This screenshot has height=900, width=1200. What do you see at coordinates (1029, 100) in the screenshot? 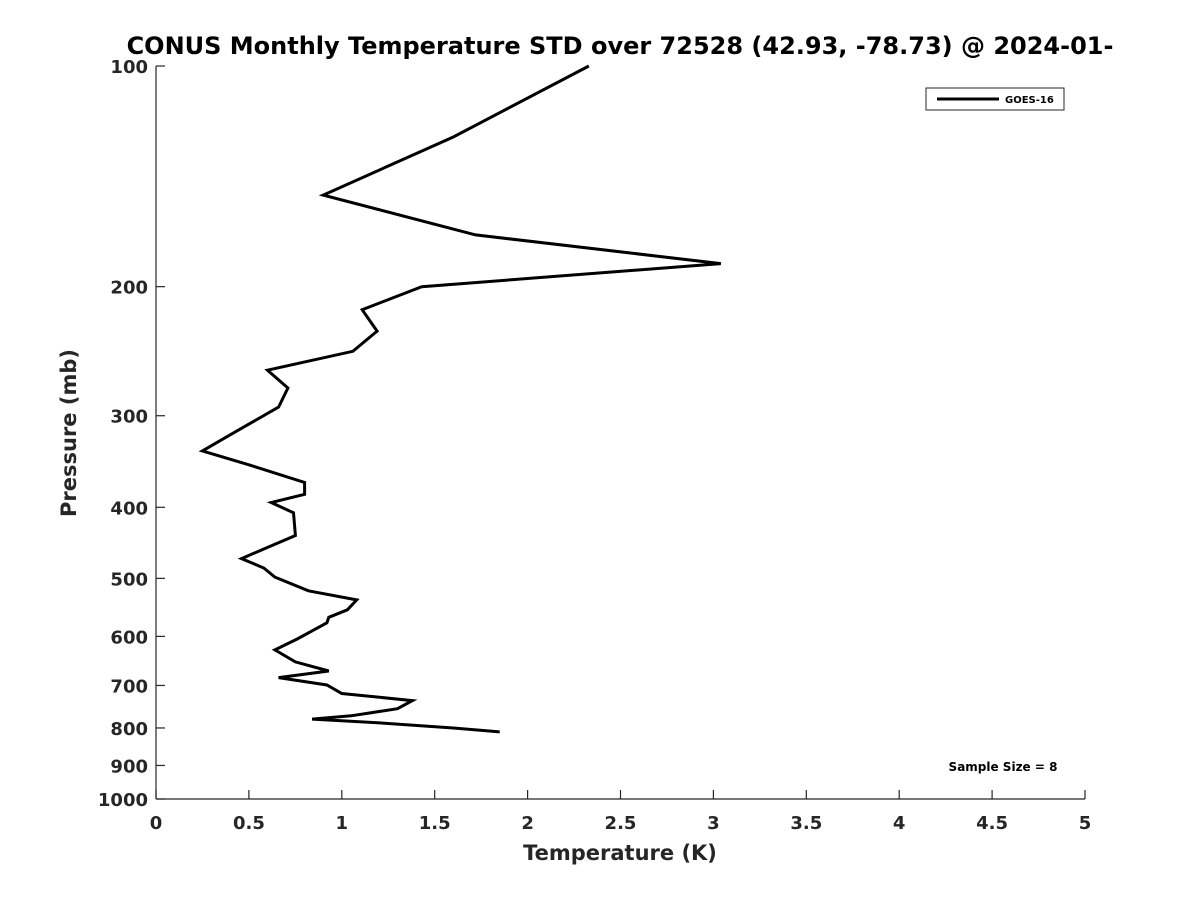
I see `legend-entry: GOES-16` at bounding box center [1029, 100].